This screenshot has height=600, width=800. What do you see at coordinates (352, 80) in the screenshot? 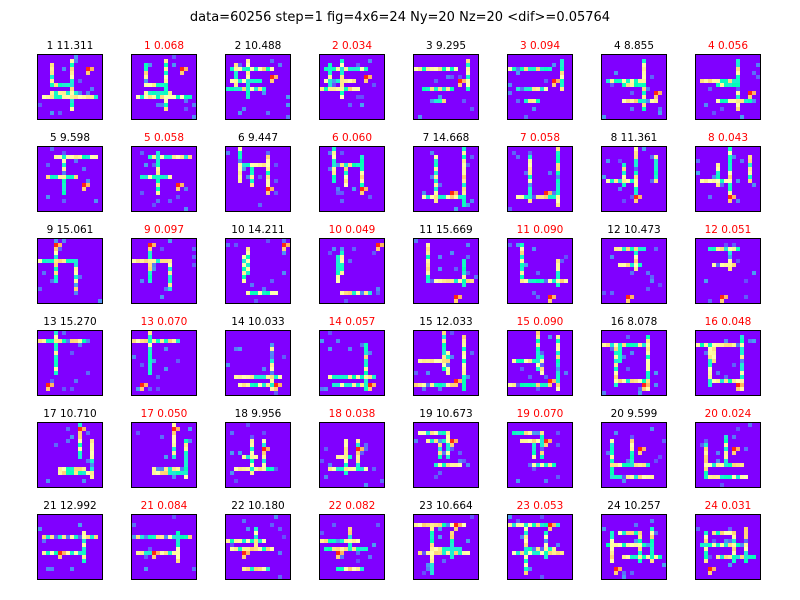
I see `heatmap-panel: 2 0.034` at bounding box center [352, 80].